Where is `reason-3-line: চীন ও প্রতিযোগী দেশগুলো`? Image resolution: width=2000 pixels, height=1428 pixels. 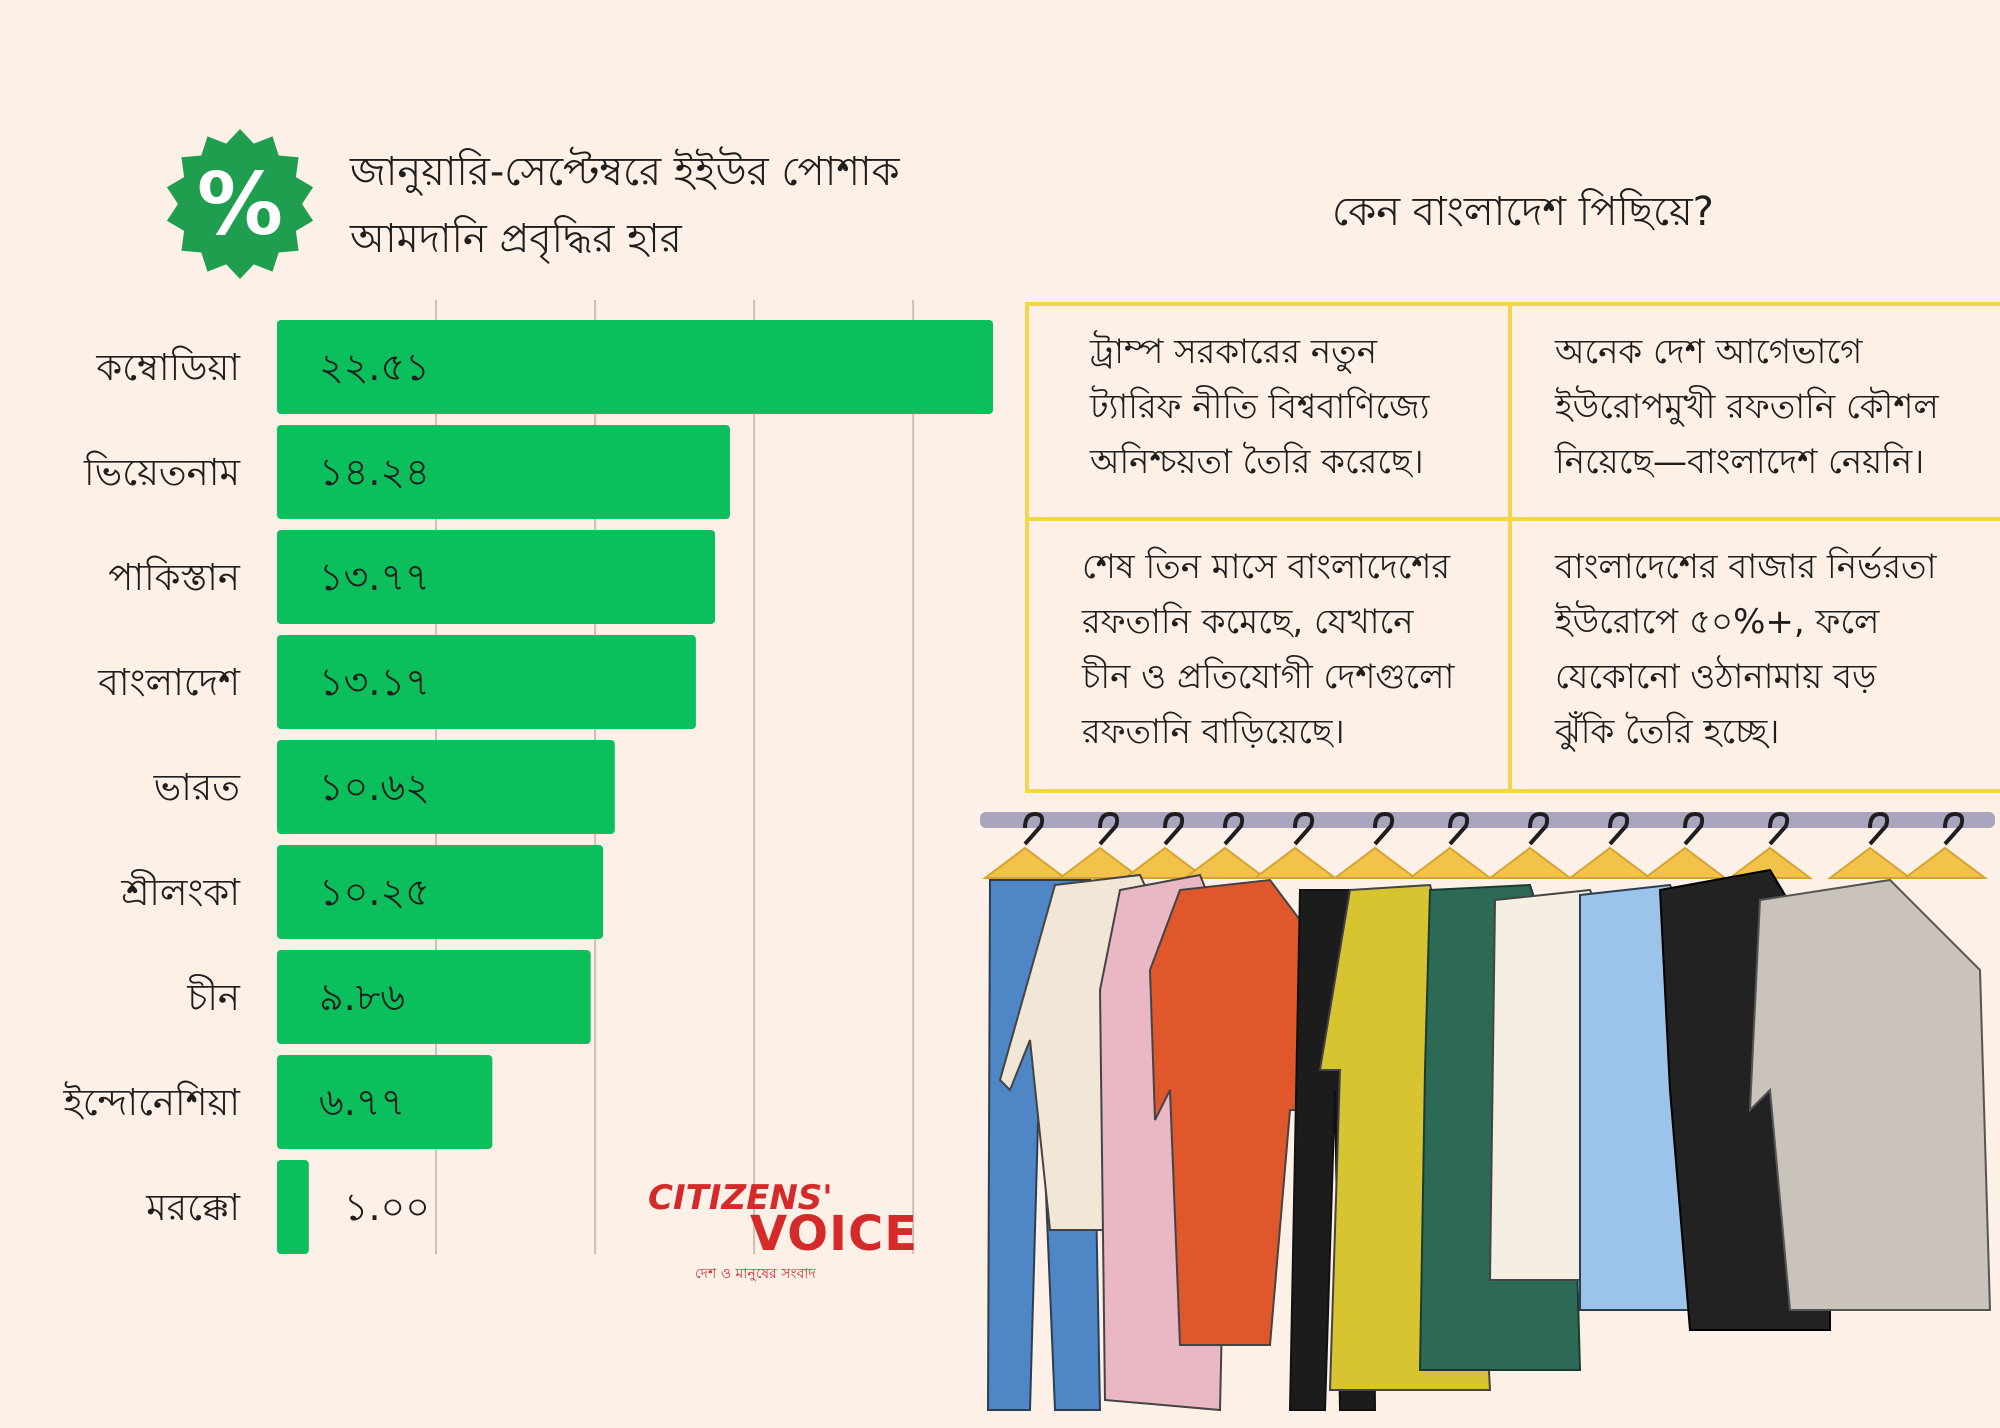
reason-3-line: চীন ও প্রতিযোগী দেশগুলো is located at coordinates (1268, 677).